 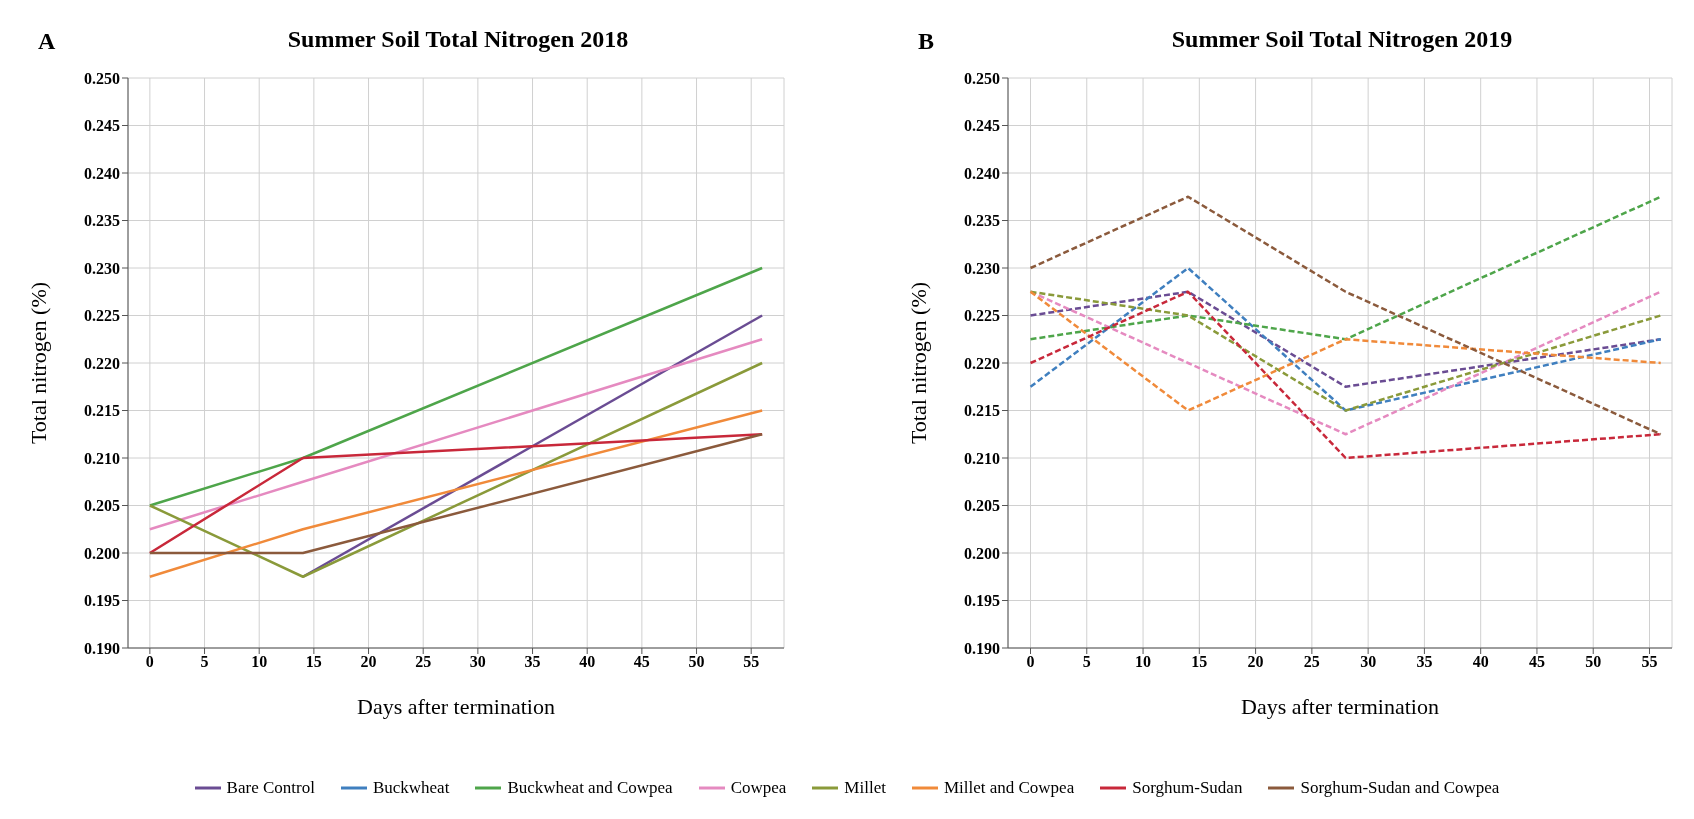 What do you see at coordinates (410, 788) in the screenshot?
I see `legend-label: Buckwheat` at bounding box center [410, 788].